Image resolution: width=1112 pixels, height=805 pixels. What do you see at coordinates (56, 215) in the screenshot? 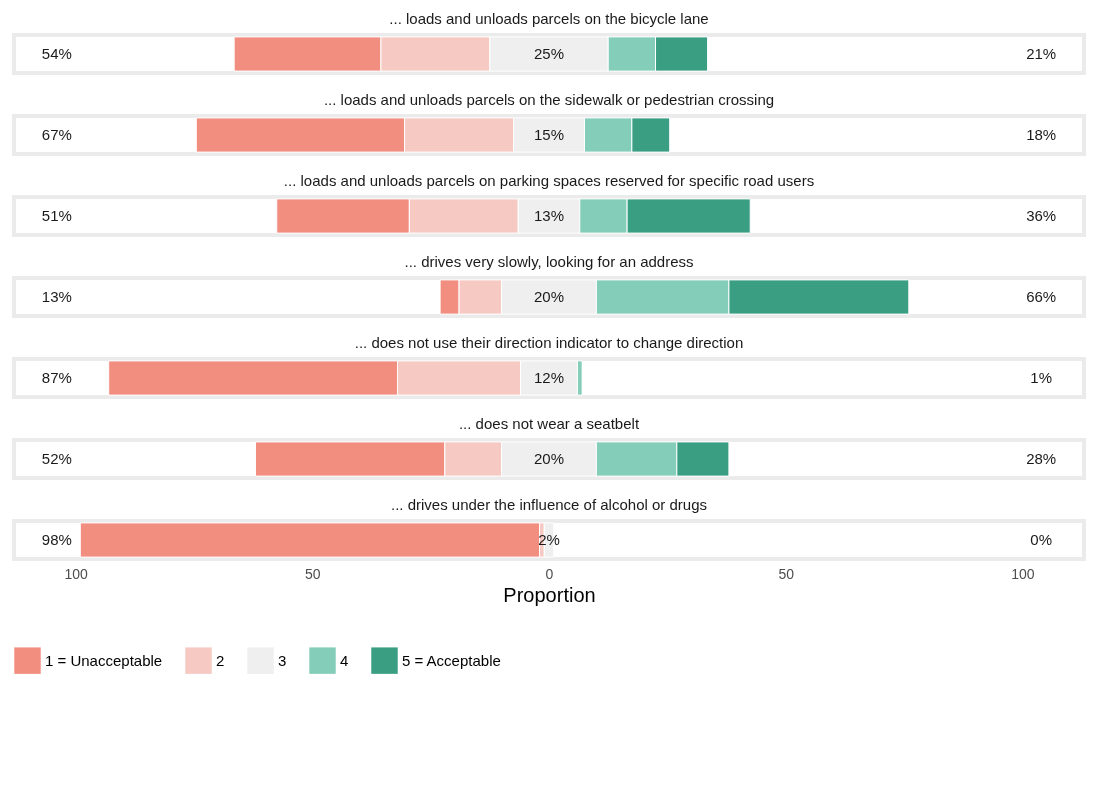
I see `annotation: 51%` at bounding box center [56, 215].